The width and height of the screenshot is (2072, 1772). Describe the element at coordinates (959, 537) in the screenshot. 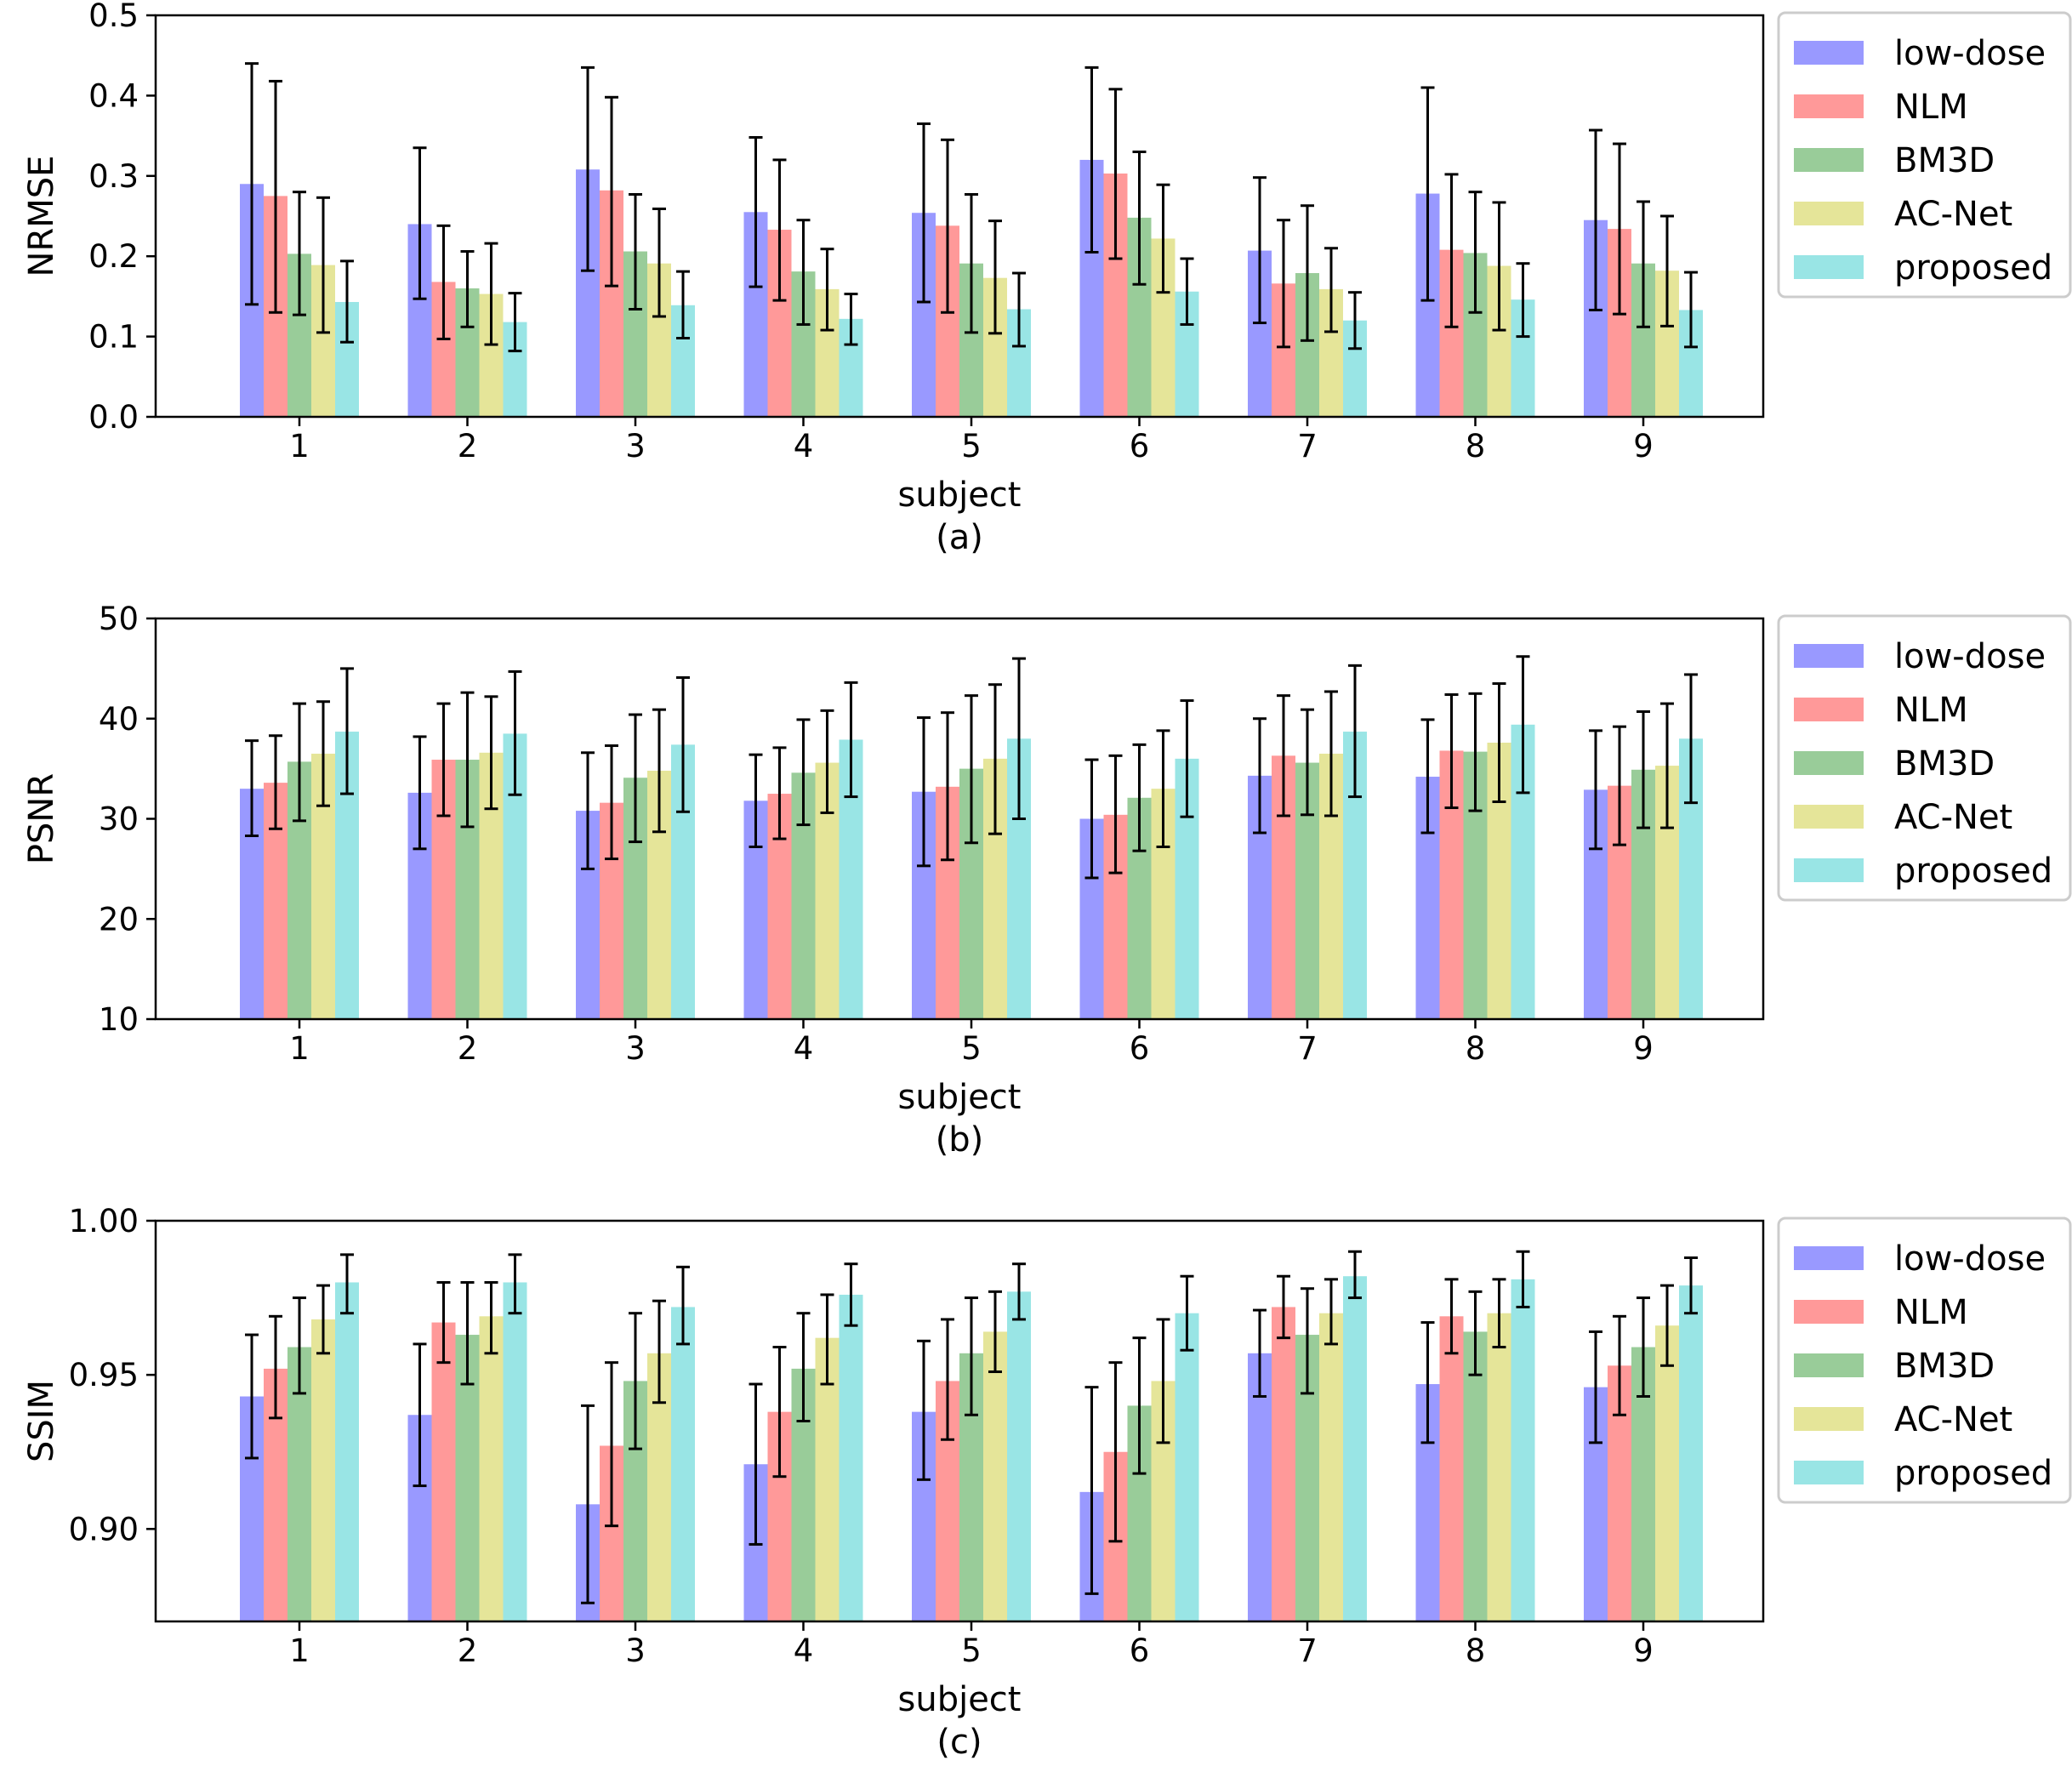

I see `panel-label: (a)` at that location.